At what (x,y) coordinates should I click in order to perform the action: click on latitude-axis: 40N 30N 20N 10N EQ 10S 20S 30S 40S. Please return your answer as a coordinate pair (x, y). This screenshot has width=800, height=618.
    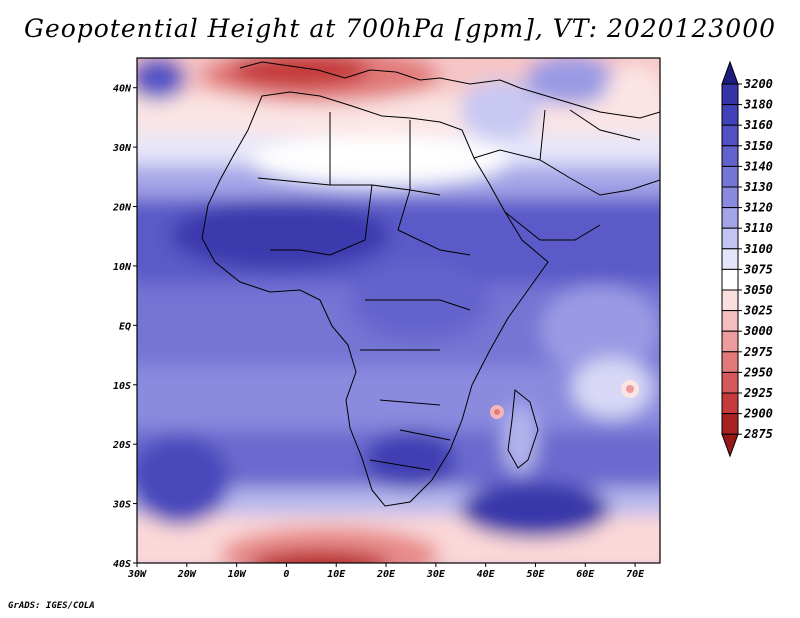
    Looking at the image, I should click on (124, 327).